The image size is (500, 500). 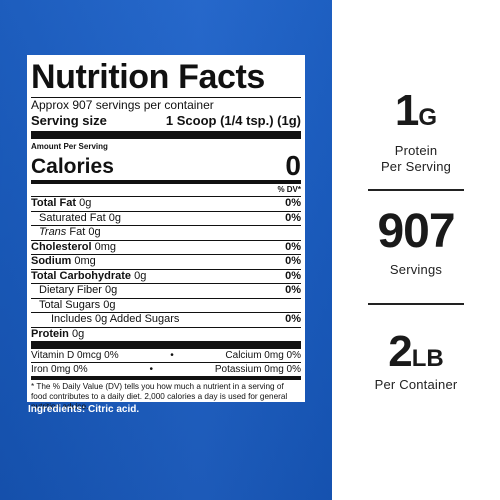 I want to click on calories-value: 0, so click(x=293, y=165).